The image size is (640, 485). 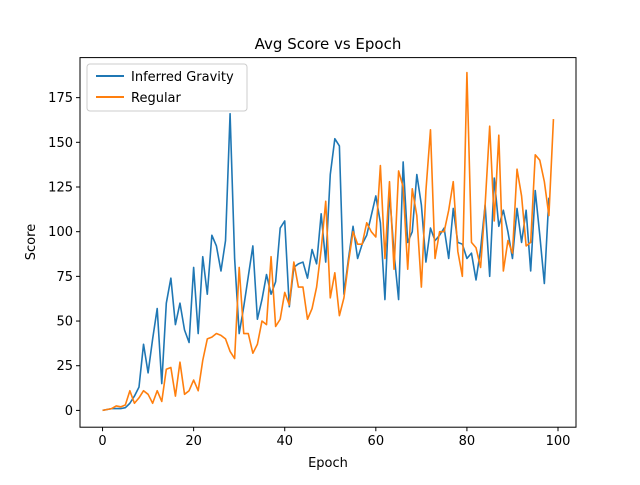 I want to click on x-tick-label: 20, so click(x=193, y=441).